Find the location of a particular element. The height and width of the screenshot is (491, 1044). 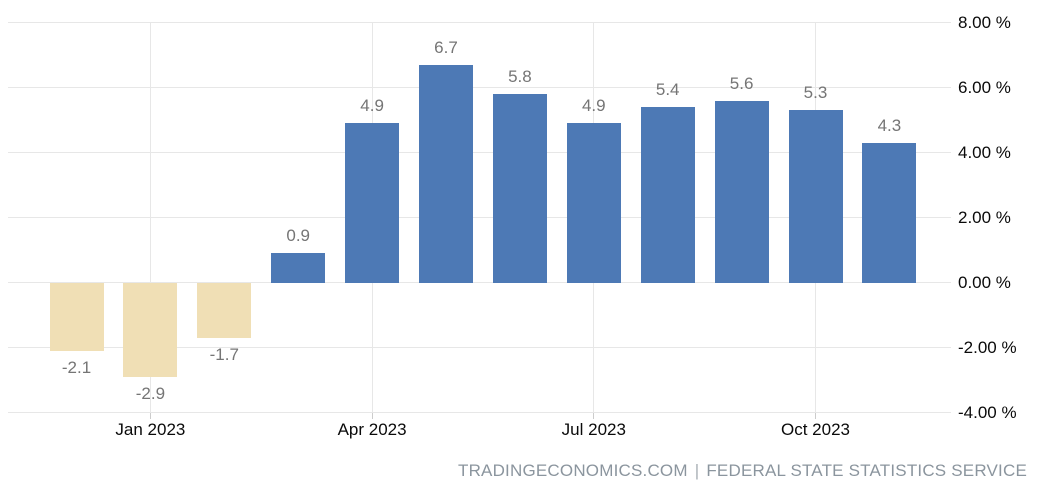

bar-value-label: 5.8 is located at coordinates (520, 76).